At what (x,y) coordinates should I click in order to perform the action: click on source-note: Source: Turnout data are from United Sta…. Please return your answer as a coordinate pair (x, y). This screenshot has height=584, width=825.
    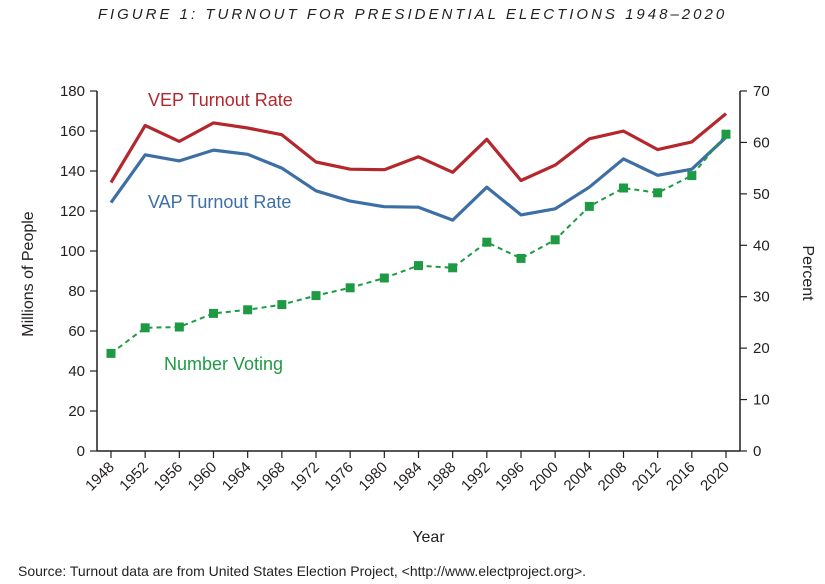
    Looking at the image, I should click on (302, 571).